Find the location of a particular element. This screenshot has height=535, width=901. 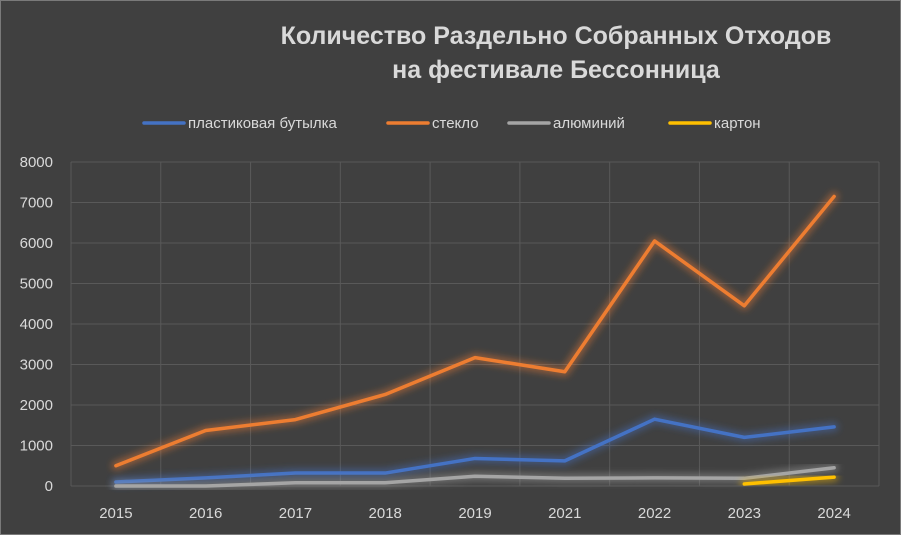

legend-label: пластиковая бутылка is located at coordinates (263, 123).